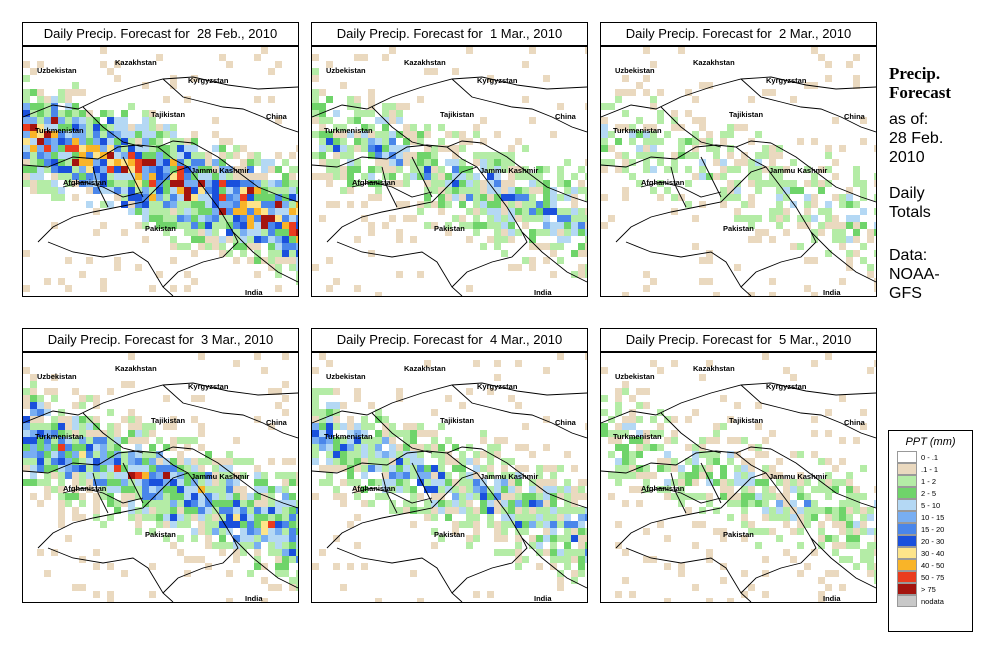  What do you see at coordinates (934, 493) in the screenshot?
I see `legend-item: 2 - 5` at bounding box center [934, 493].